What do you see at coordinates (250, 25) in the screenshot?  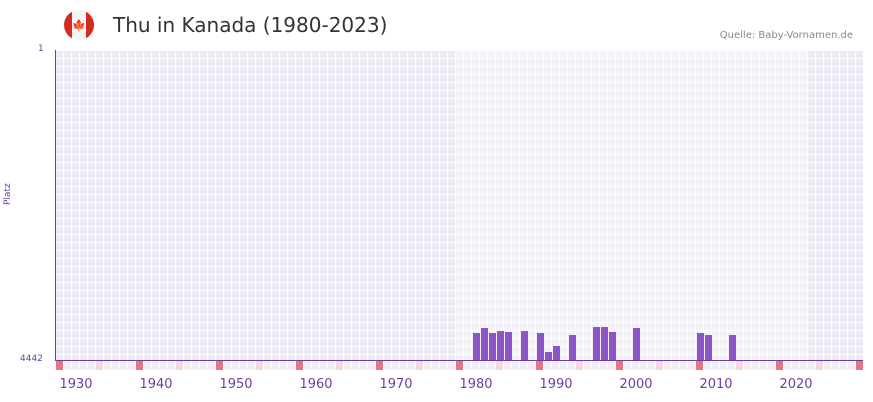 I see `chart-title: Thu in Kanada (1980-2023)` at bounding box center [250, 25].